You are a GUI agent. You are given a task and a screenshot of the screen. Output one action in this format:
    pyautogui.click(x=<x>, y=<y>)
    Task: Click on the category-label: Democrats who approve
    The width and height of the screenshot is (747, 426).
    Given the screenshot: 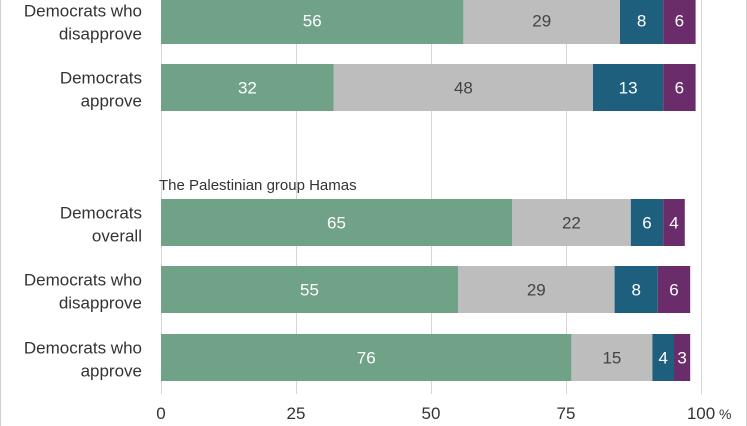 What is the action you would take?
    pyautogui.click(x=83, y=360)
    